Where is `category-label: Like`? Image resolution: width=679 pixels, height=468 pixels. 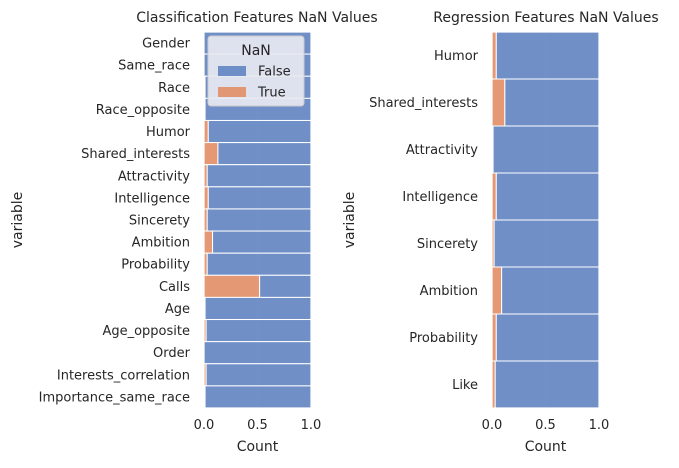 category-label: Like is located at coordinates (465, 385).